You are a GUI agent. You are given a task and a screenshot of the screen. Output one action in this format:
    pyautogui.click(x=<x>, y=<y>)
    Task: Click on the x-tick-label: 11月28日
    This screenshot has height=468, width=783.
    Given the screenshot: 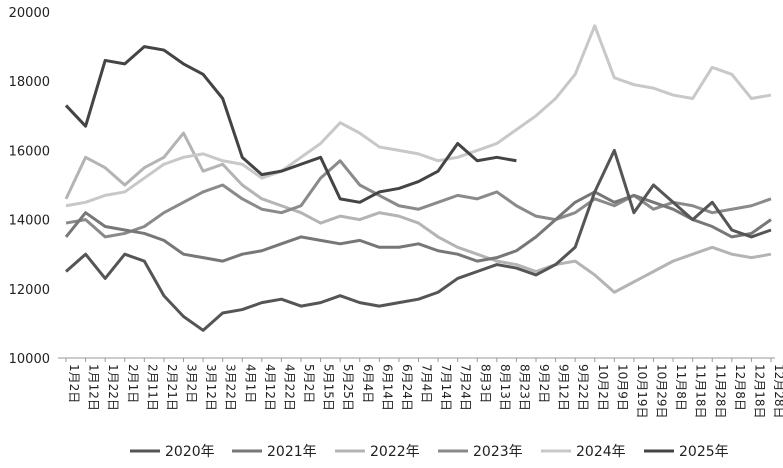 What is the action you would take?
    pyautogui.click(x=720, y=391)
    